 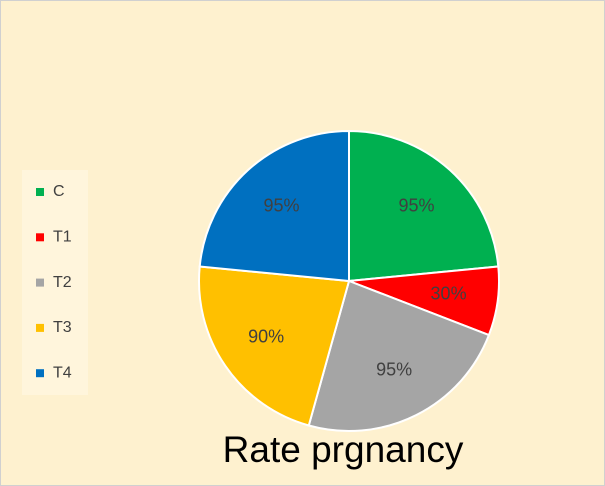 What do you see at coordinates (343, 449) in the screenshot?
I see `chart-title: Rate prgnancy` at bounding box center [343, 449].